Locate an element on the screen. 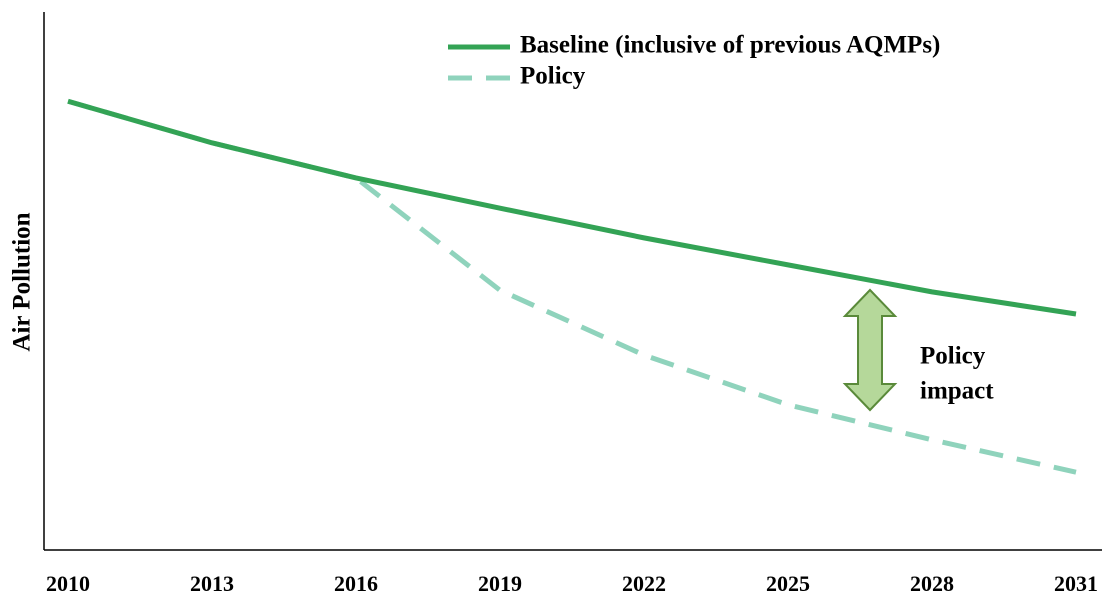 The image size is (1110, 603). x-tick-label: 2010 is located at coordinates (68, 583).